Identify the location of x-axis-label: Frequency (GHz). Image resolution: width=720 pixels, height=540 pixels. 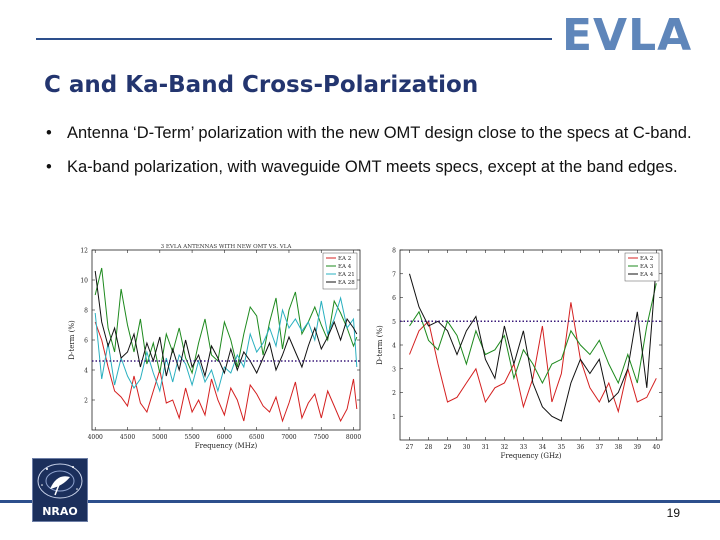
(531, 456).